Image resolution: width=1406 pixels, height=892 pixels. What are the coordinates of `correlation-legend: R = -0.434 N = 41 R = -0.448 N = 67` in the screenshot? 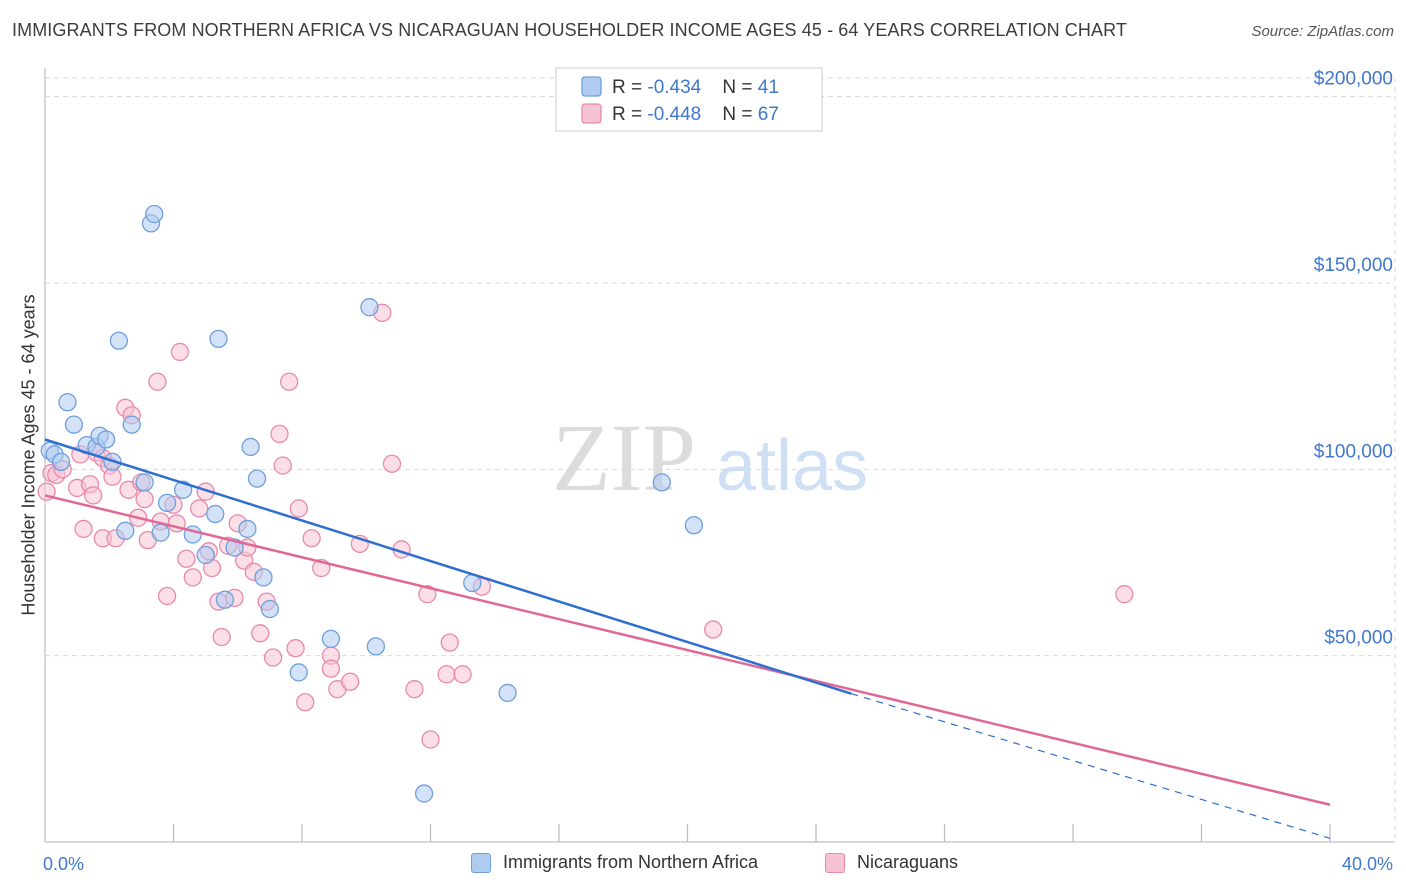 It's located at (689, 99).